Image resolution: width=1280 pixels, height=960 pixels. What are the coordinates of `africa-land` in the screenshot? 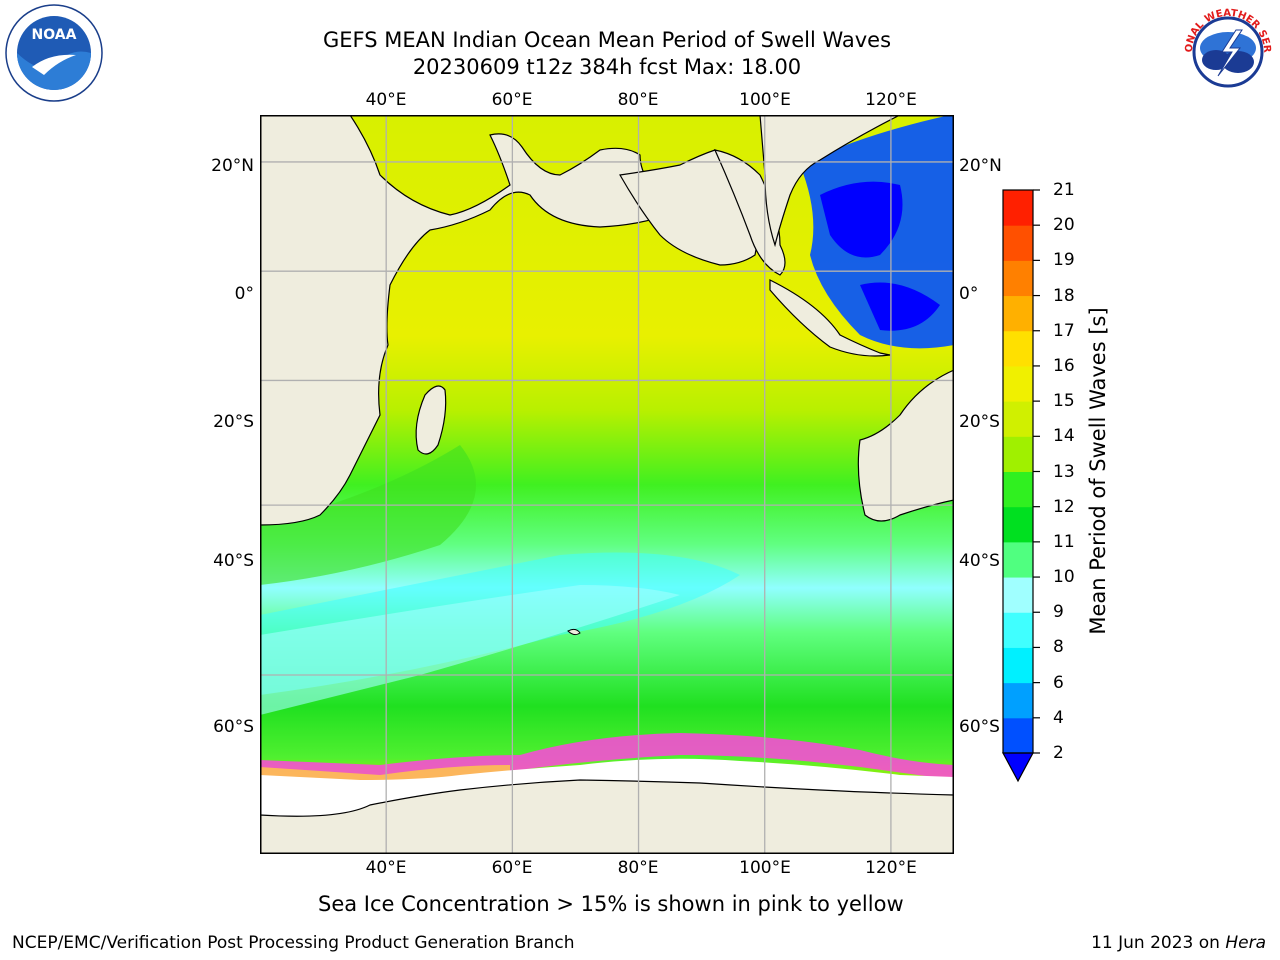 It's located at (471, 320).